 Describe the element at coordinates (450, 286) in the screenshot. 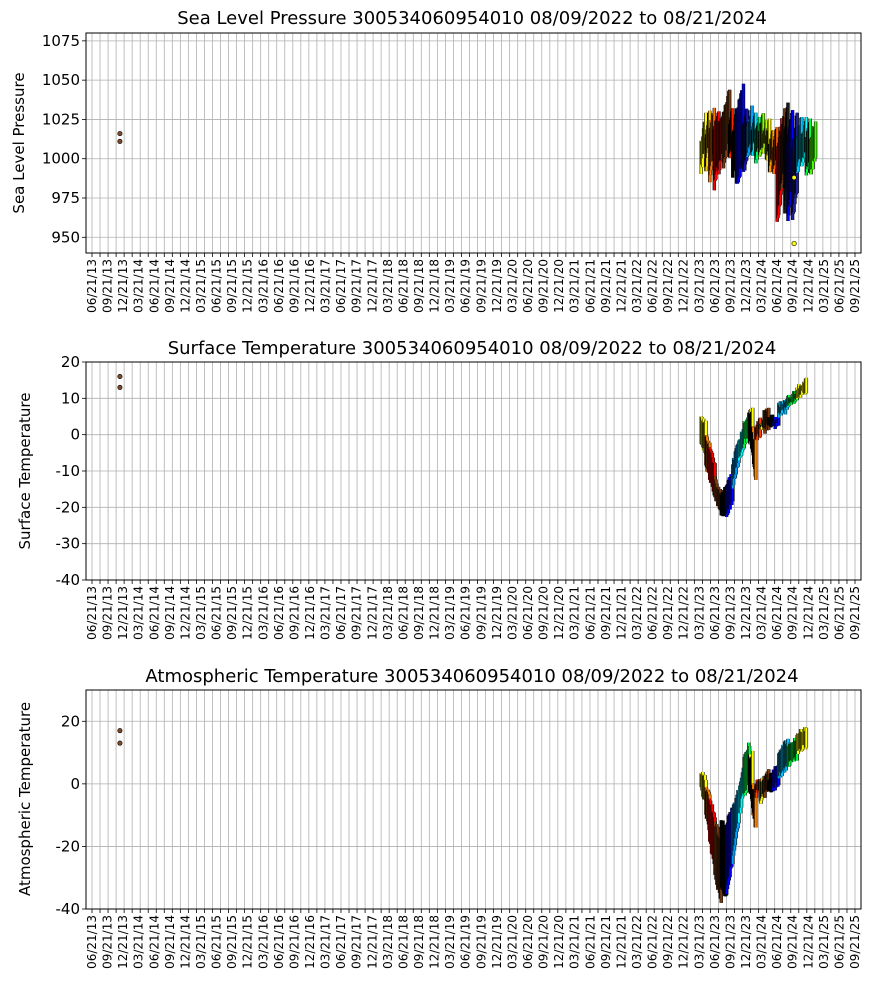

I see `x-tick-label: 03/21/19` at that location.